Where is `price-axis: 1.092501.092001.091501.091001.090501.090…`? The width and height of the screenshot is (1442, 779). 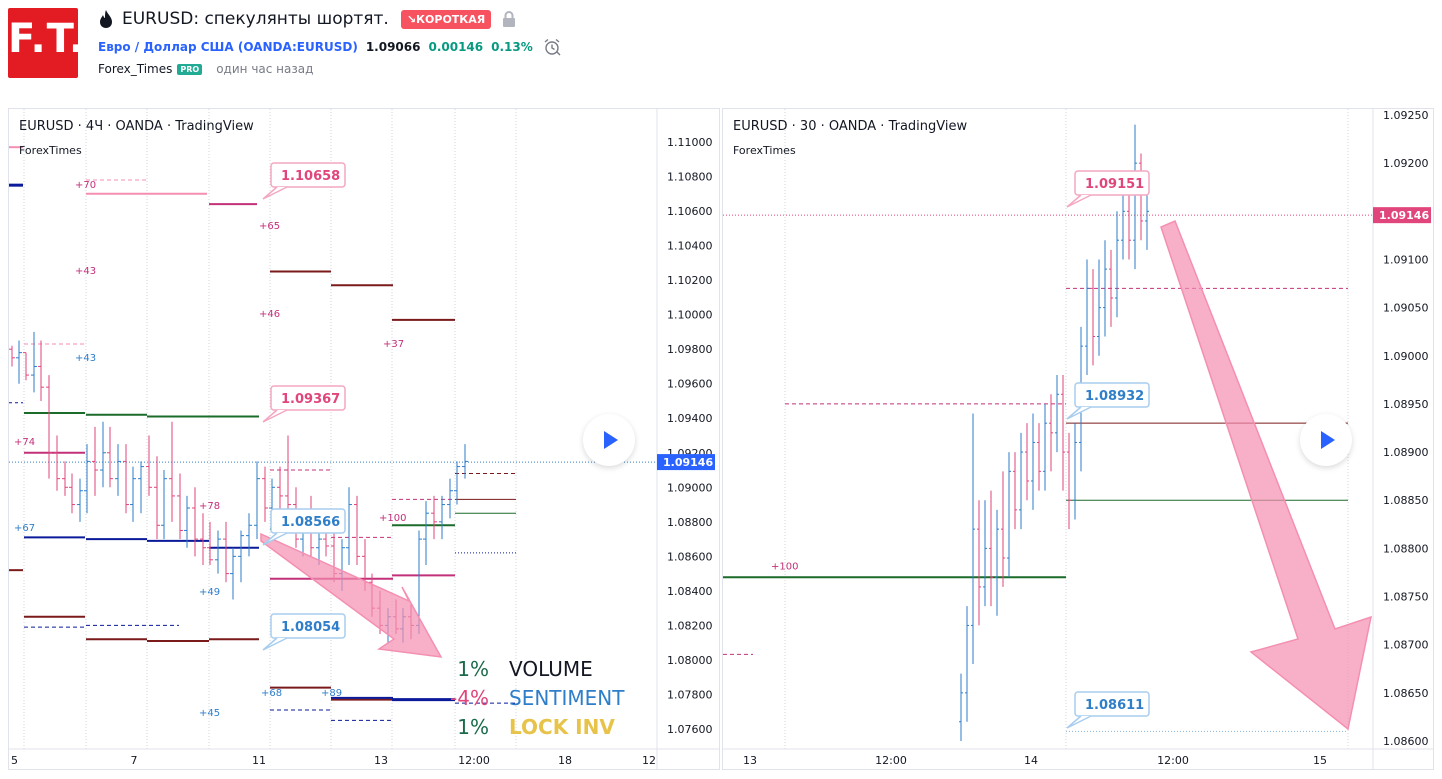
price-axis: 1.092501.092001.091501.091001.090501.090… is located at coordinates (1402, 428).